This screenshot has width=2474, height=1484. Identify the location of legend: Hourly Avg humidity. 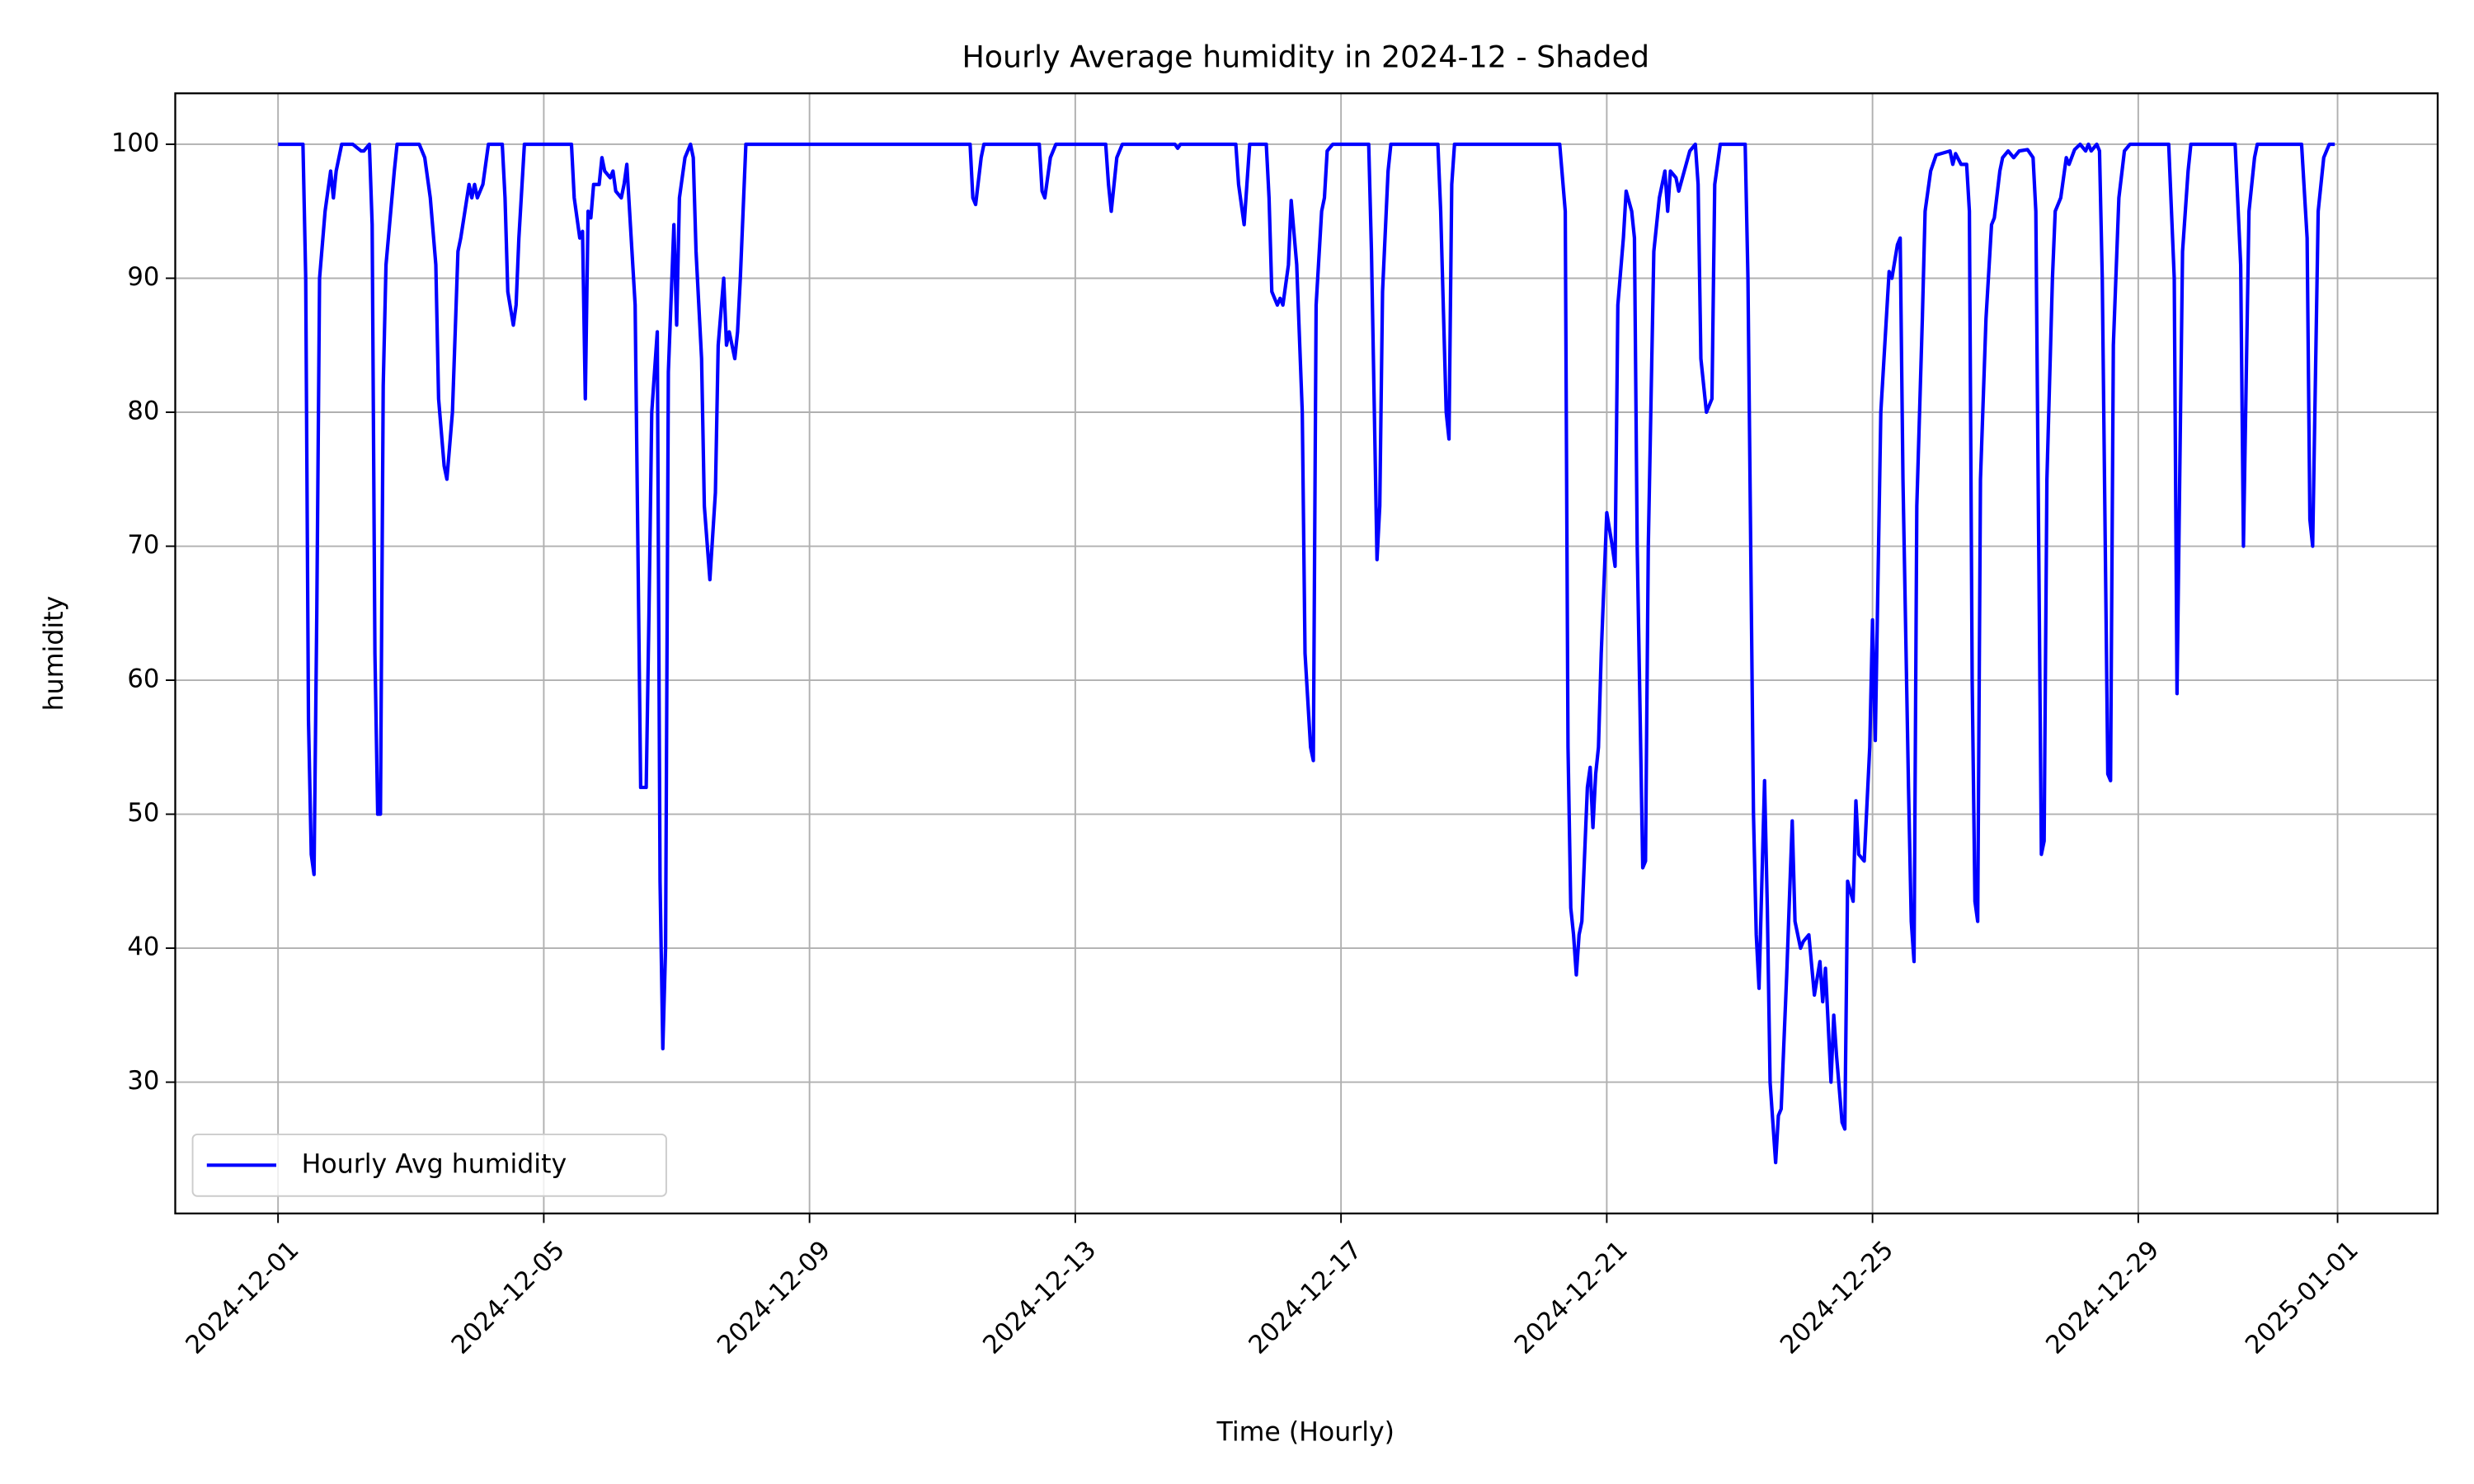
(429, 1165).